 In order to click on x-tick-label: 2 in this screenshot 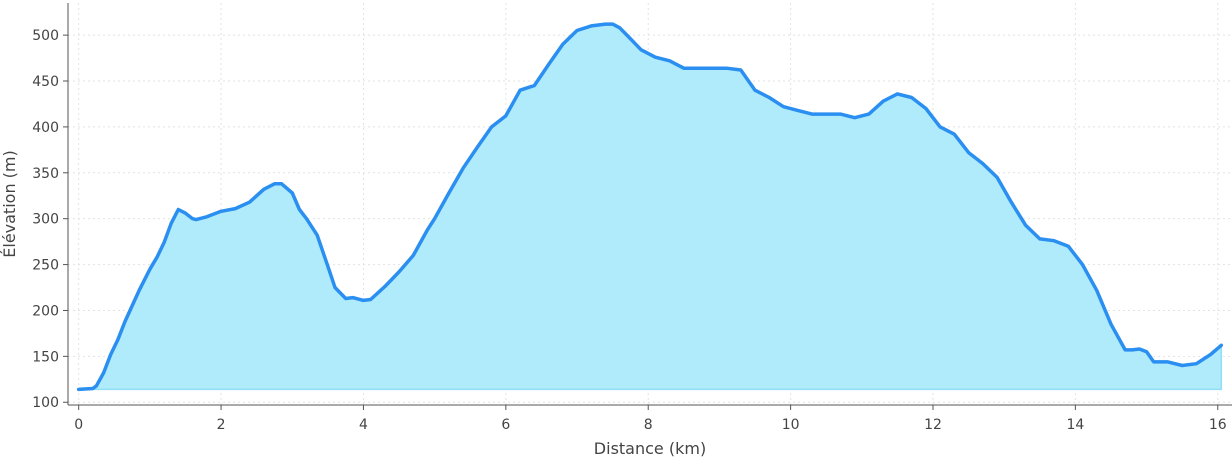, I will do `click(221, 425)`.